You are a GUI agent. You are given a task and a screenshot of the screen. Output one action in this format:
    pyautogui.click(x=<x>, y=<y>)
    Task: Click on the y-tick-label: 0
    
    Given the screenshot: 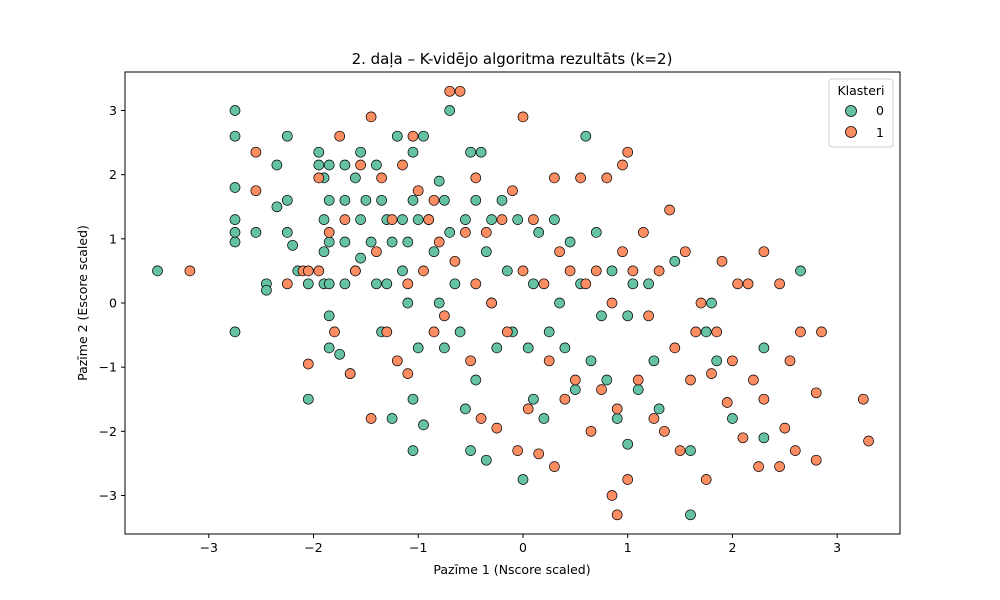 What is the action you would take?
    pyautogui.click(x=113, y=303)
    